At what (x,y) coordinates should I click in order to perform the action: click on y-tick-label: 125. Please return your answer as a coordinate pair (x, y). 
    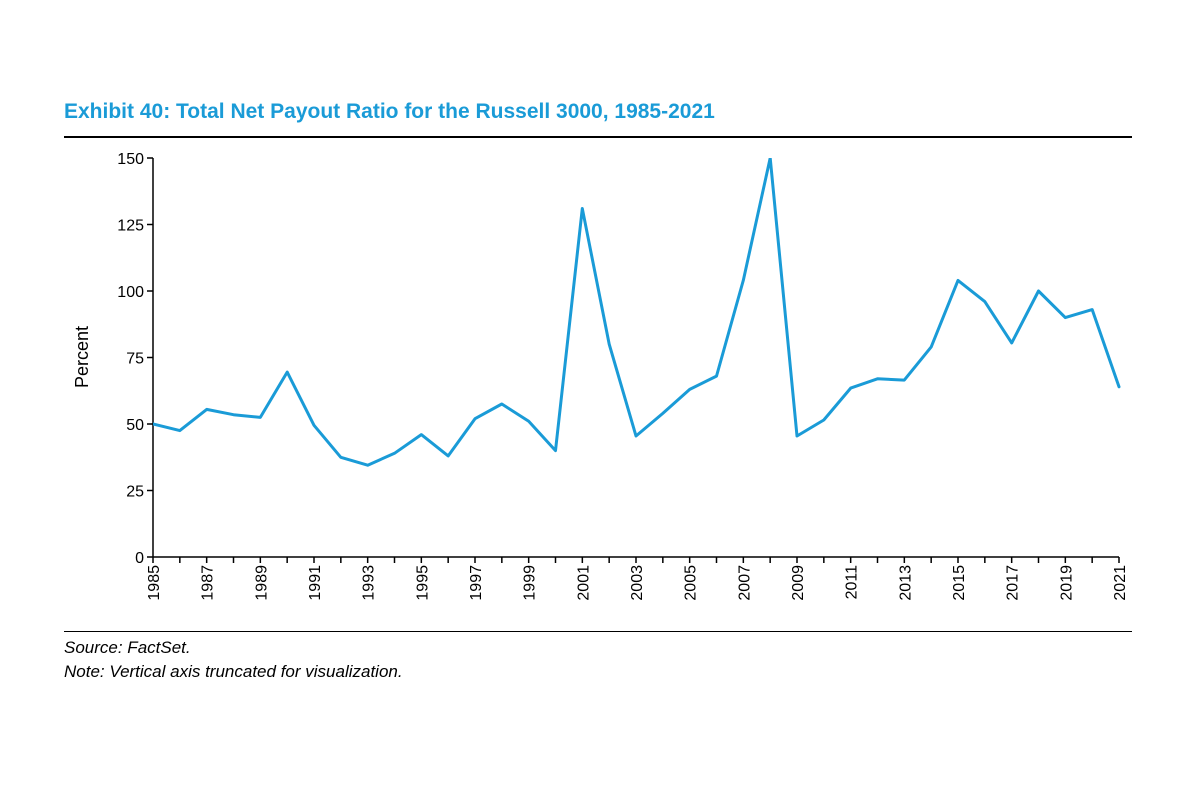
    Looking at the image, I should click on (130, 226).